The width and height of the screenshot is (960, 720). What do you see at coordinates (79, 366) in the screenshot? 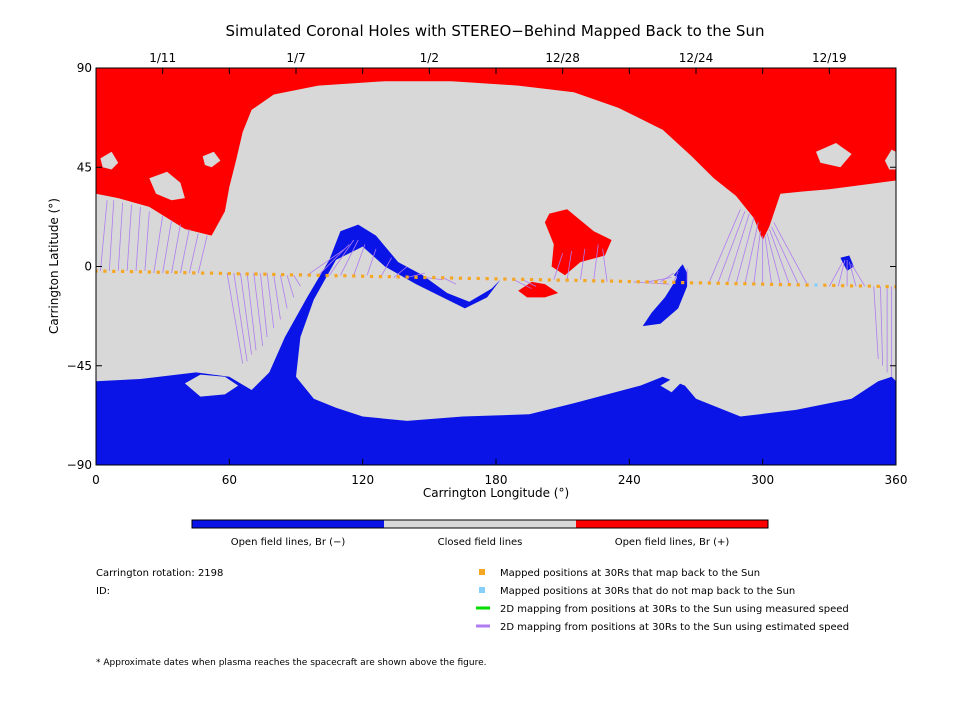
I see `y-tick-label-3: −45` at bounding box center [79, 366].